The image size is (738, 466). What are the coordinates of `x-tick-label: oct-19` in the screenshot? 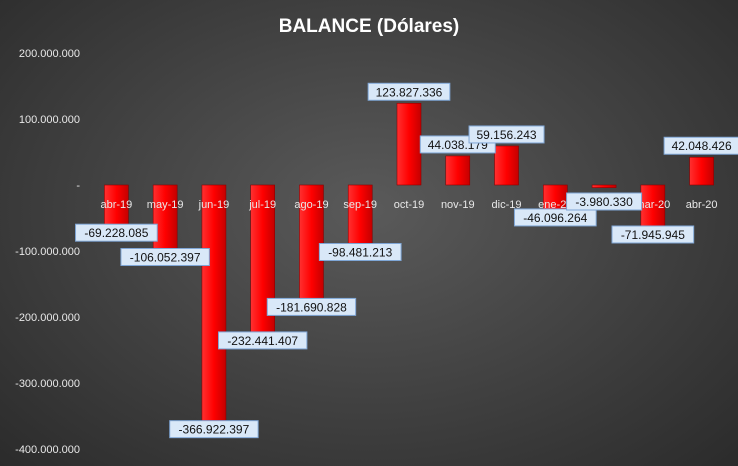 It's located at (409, 205).